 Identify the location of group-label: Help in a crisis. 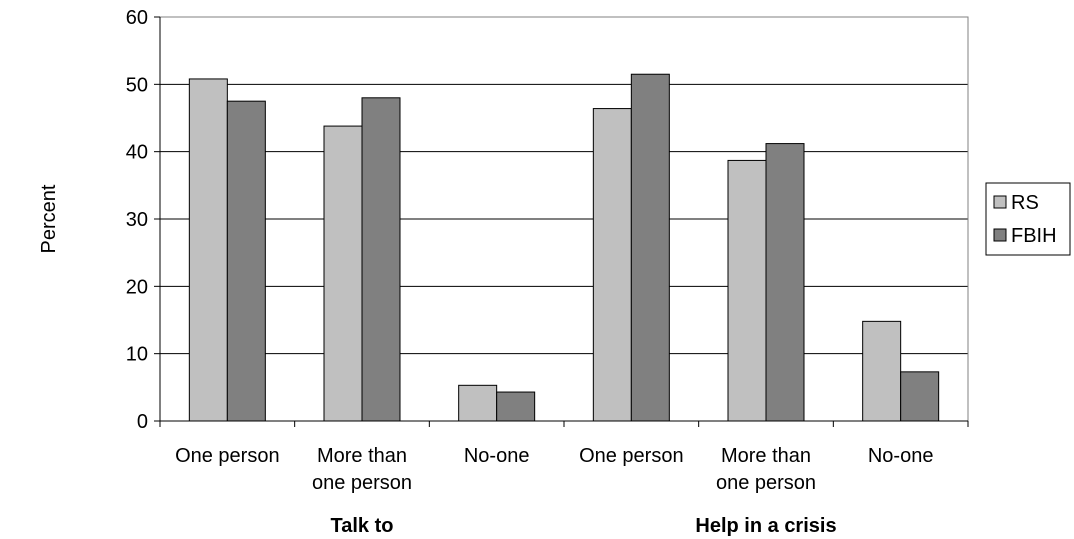
(765, 526).